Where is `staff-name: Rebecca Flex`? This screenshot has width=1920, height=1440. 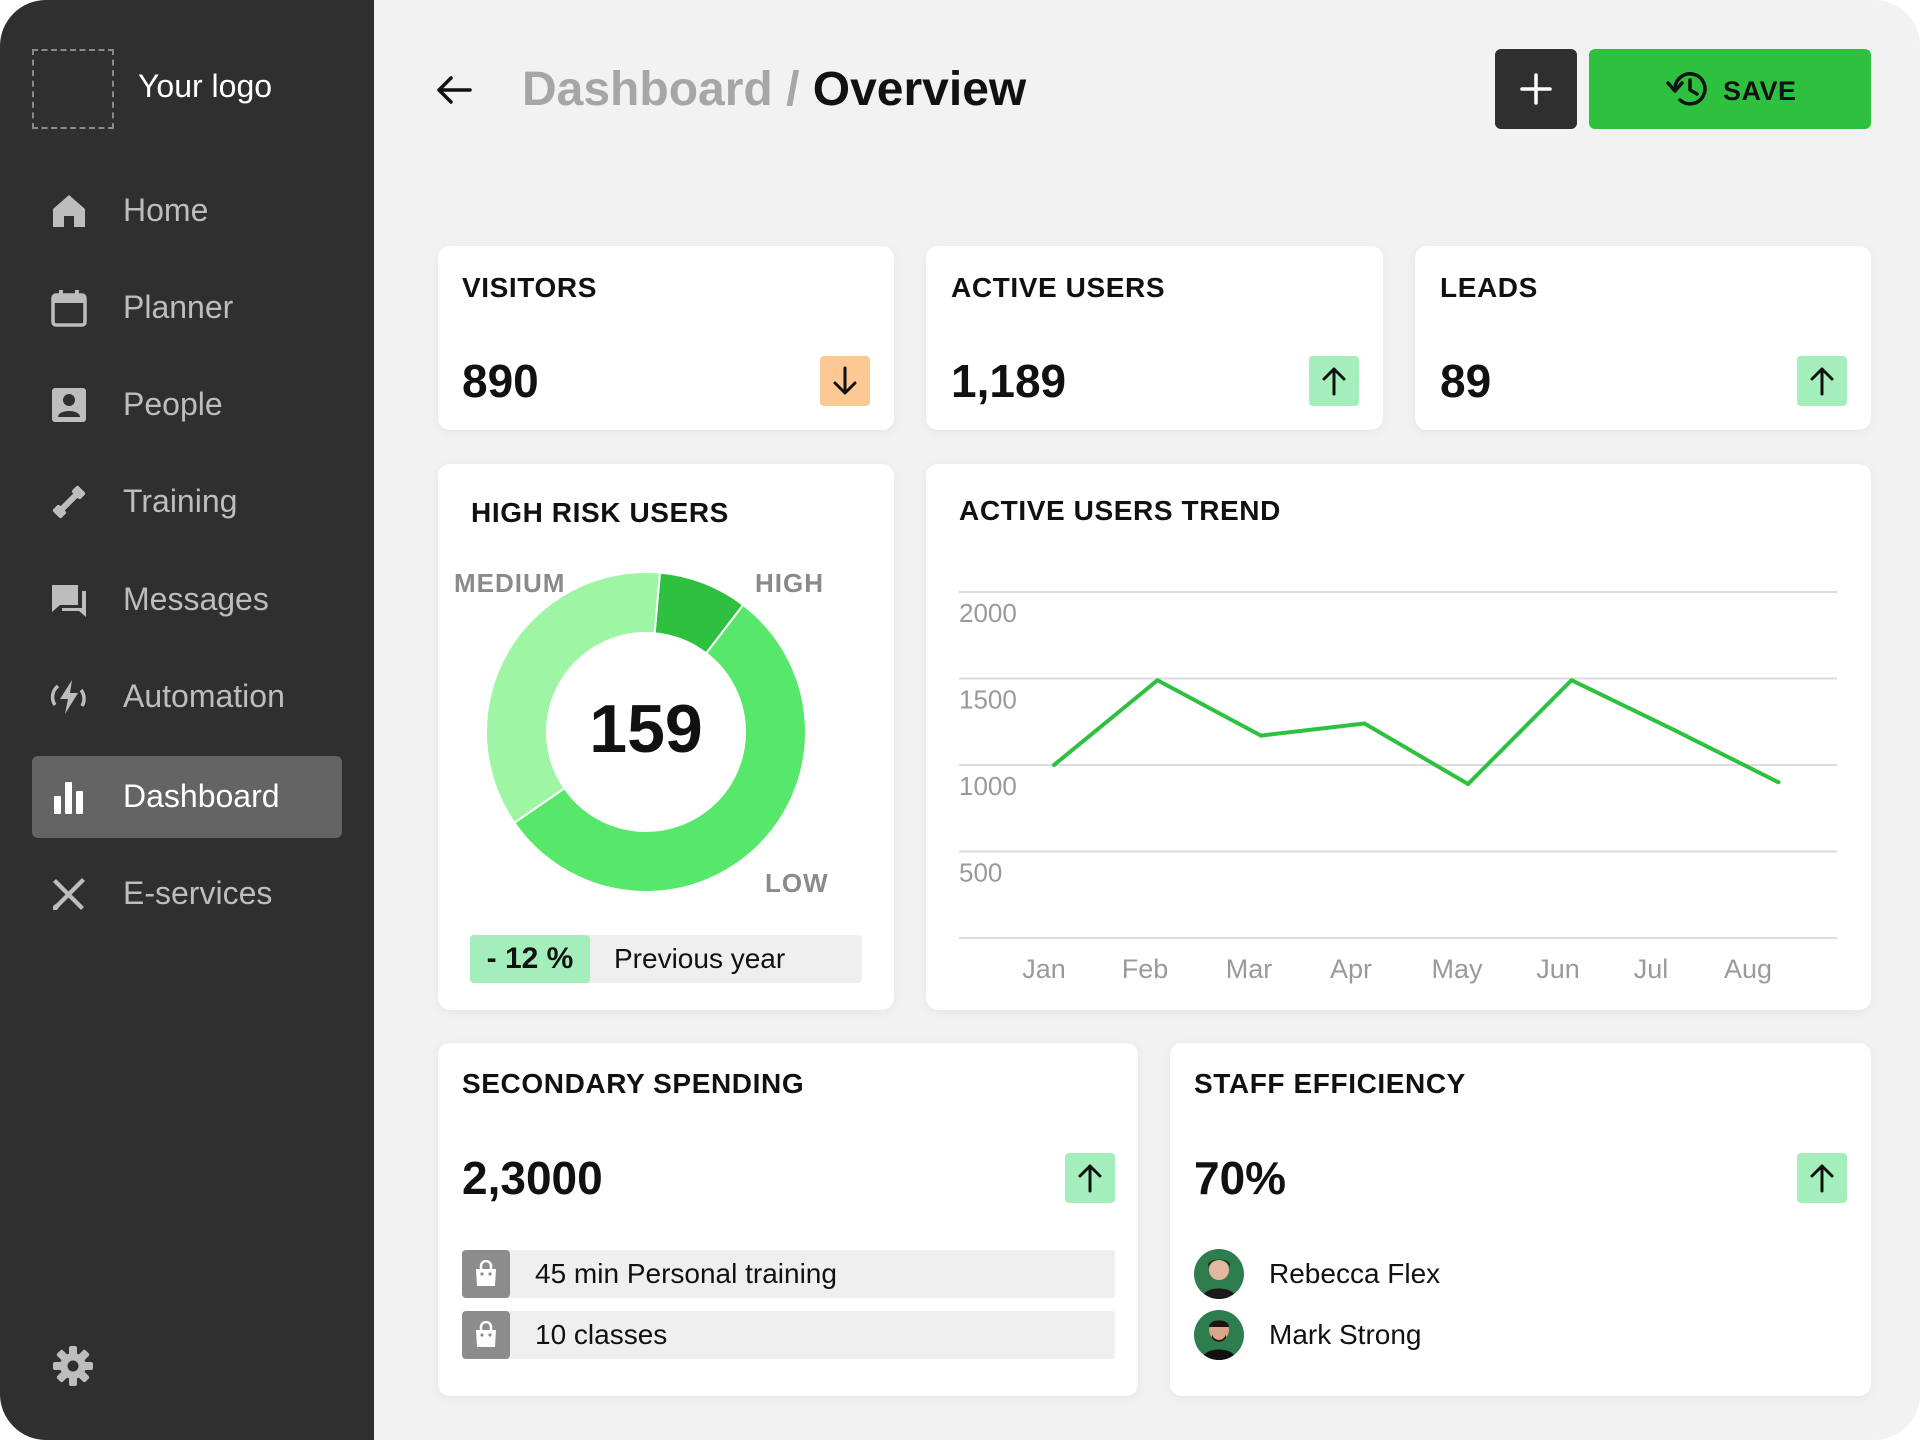 staff-name: Rebecca Flex is located at coordinates (1355, 1273).